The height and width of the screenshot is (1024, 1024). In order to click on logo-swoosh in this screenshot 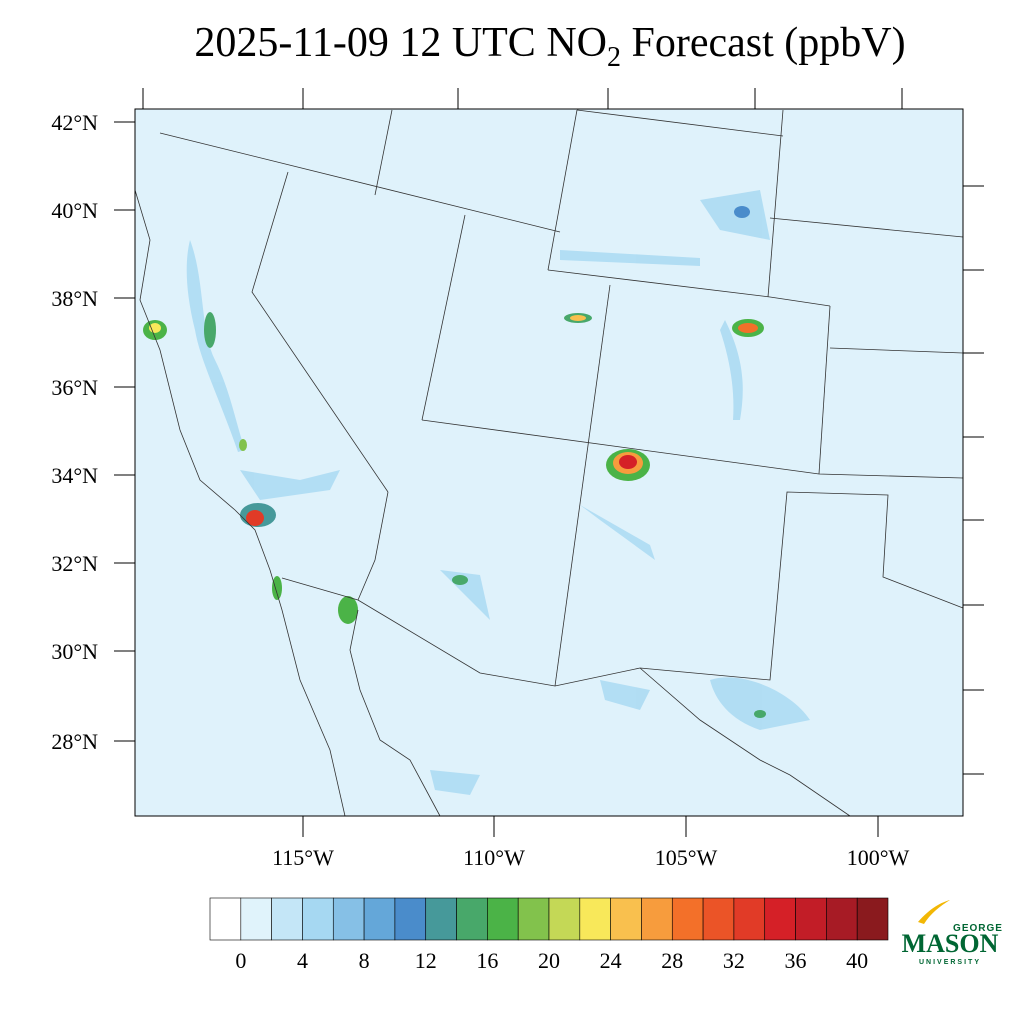, I will do `click(934, 912)`.